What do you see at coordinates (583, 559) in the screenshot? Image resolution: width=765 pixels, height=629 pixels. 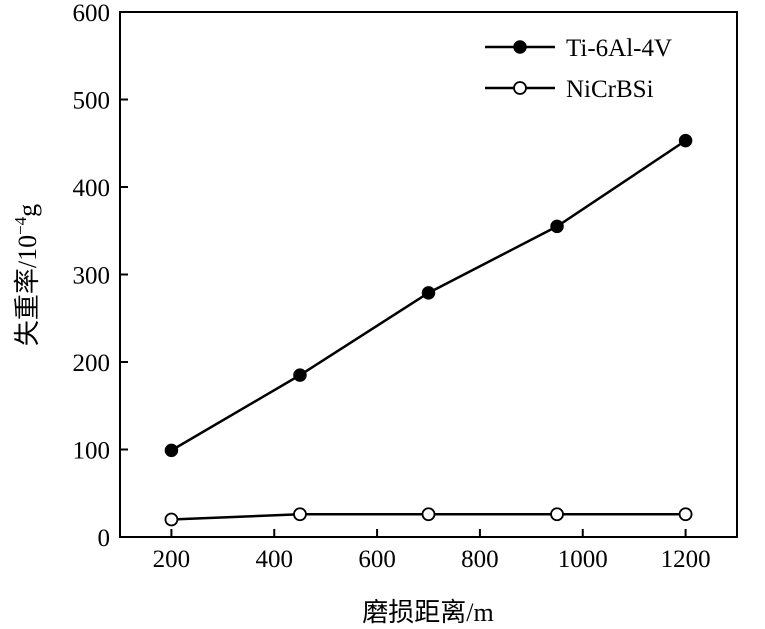 I see `x-tick-label: 1000` at bounding box center [583, 559].